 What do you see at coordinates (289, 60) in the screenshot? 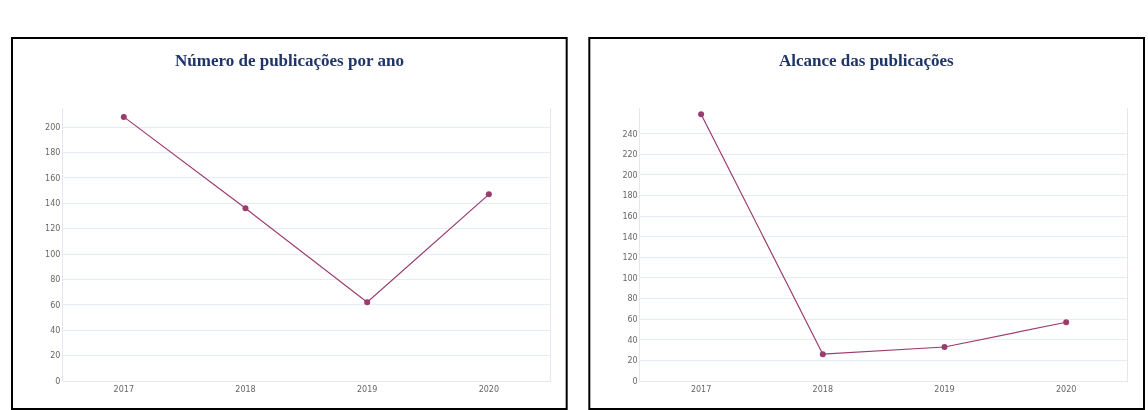
I see `chart-title: Número de publicações por ano` at bounding box center [289, 60].